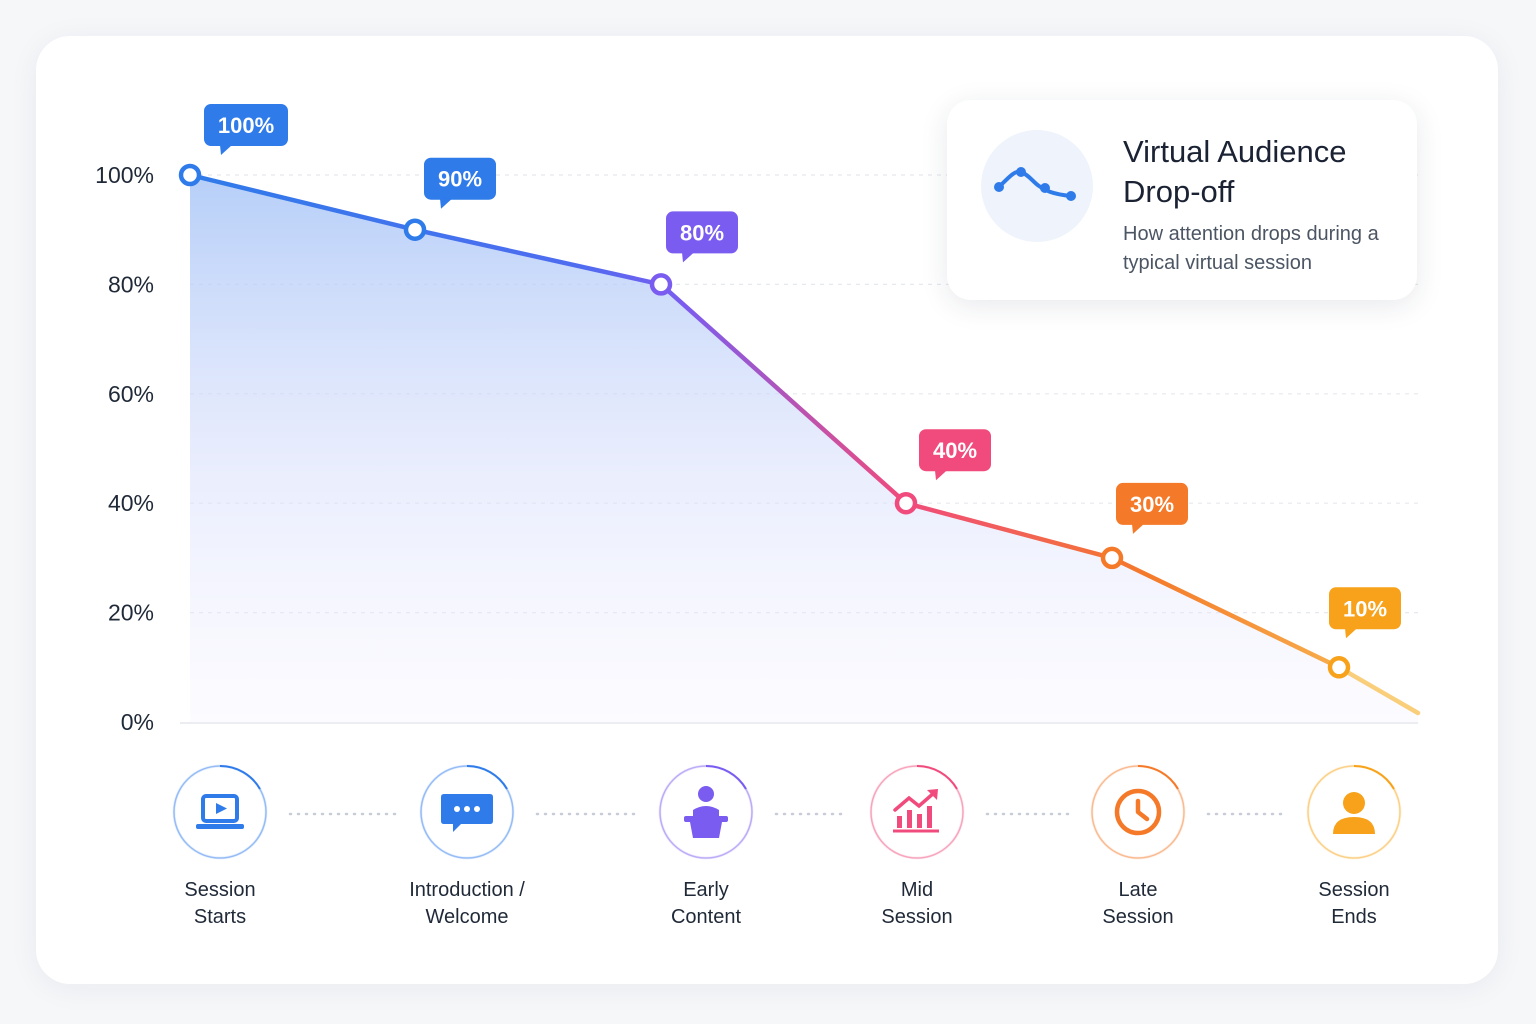 This screenshot has height=1024, width=1536. I want to click on laptop-play-icon, so click(220, 812).